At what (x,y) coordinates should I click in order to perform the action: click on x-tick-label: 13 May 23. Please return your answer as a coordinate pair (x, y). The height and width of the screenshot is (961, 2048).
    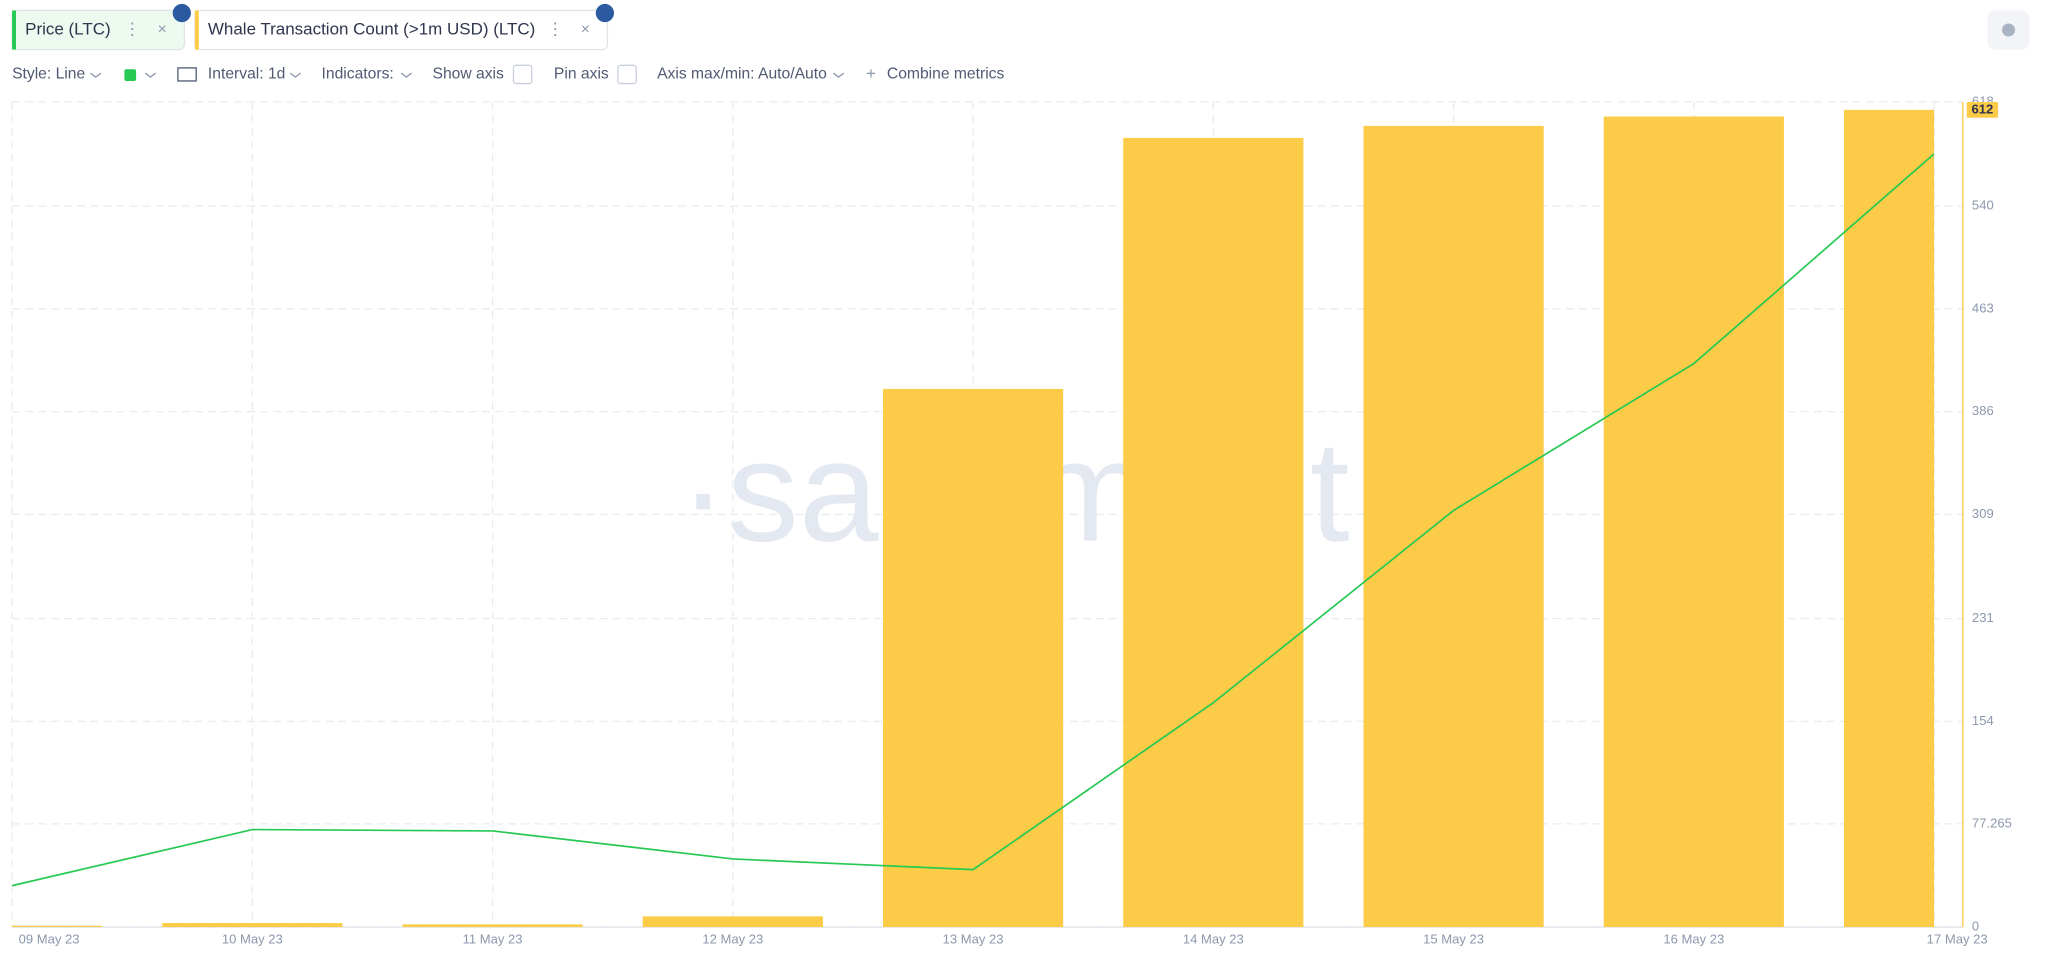
    Looking at the image, I should click on (973, 939).